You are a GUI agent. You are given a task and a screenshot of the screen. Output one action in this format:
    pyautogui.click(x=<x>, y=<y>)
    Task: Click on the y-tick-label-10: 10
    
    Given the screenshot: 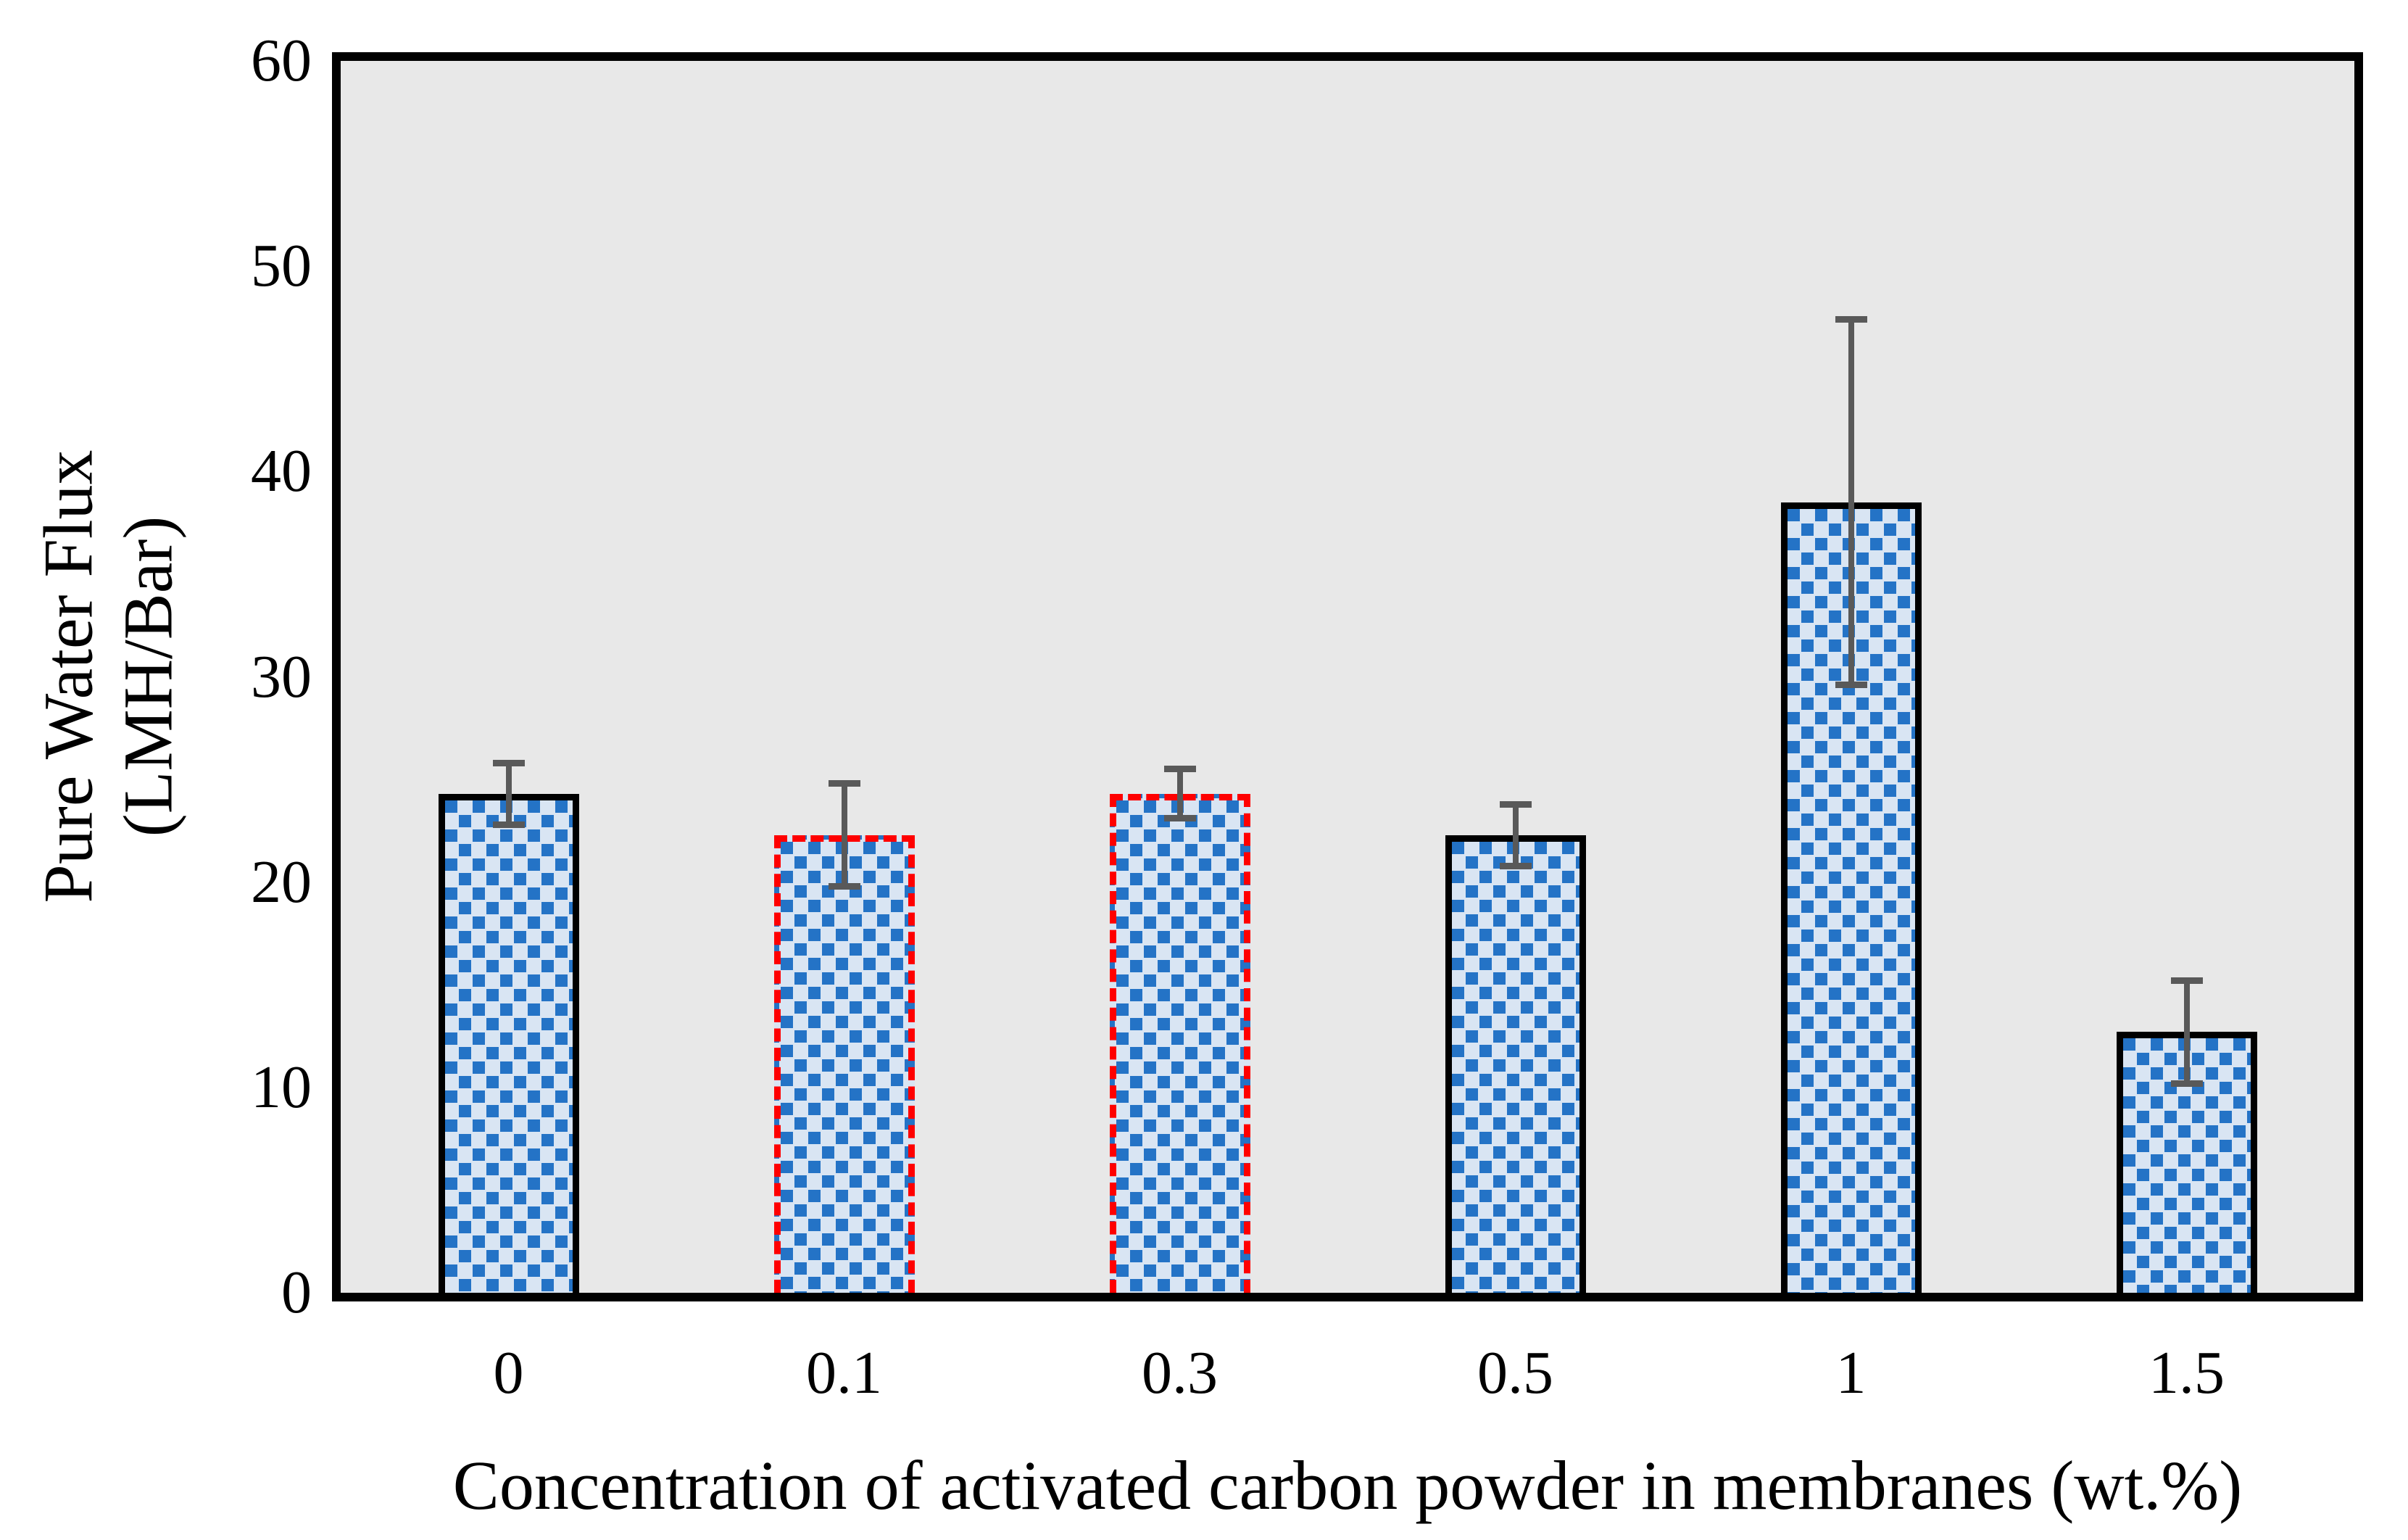 What is the action you would take?
    pyautogui.click(x=281, y=1087)
    